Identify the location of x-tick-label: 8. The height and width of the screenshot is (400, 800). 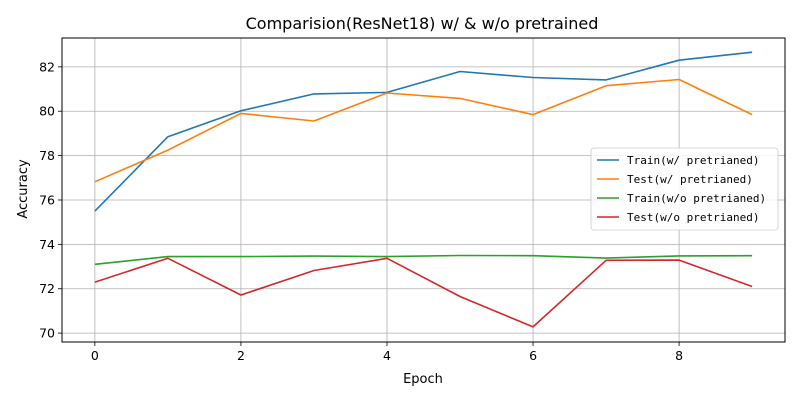
(679, 355).